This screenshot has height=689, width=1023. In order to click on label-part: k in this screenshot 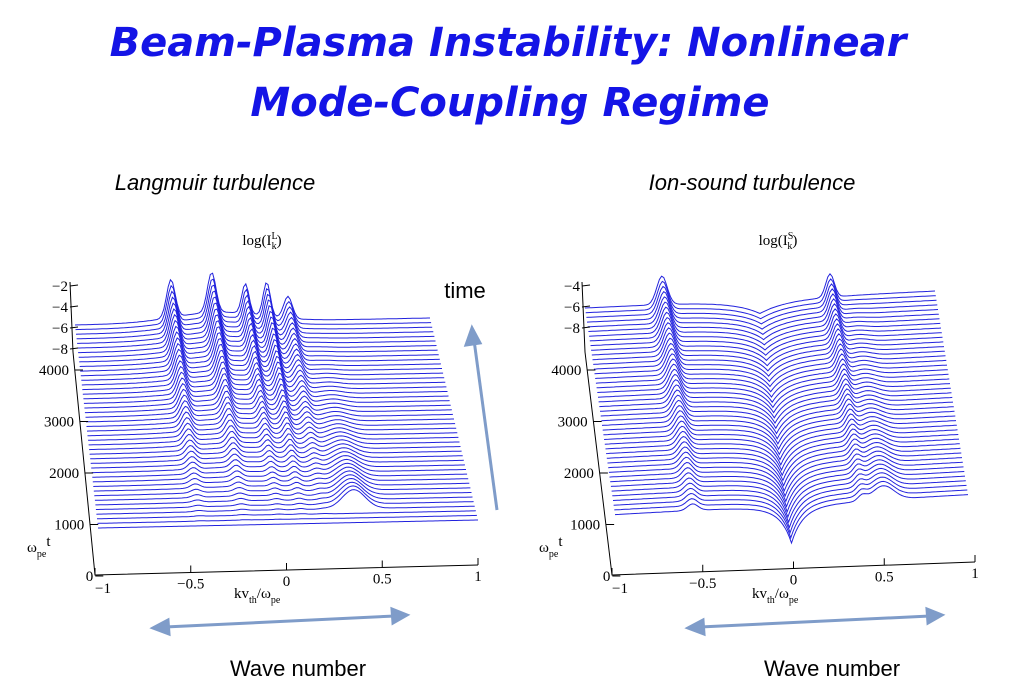, I will do `click(789, 246)`.